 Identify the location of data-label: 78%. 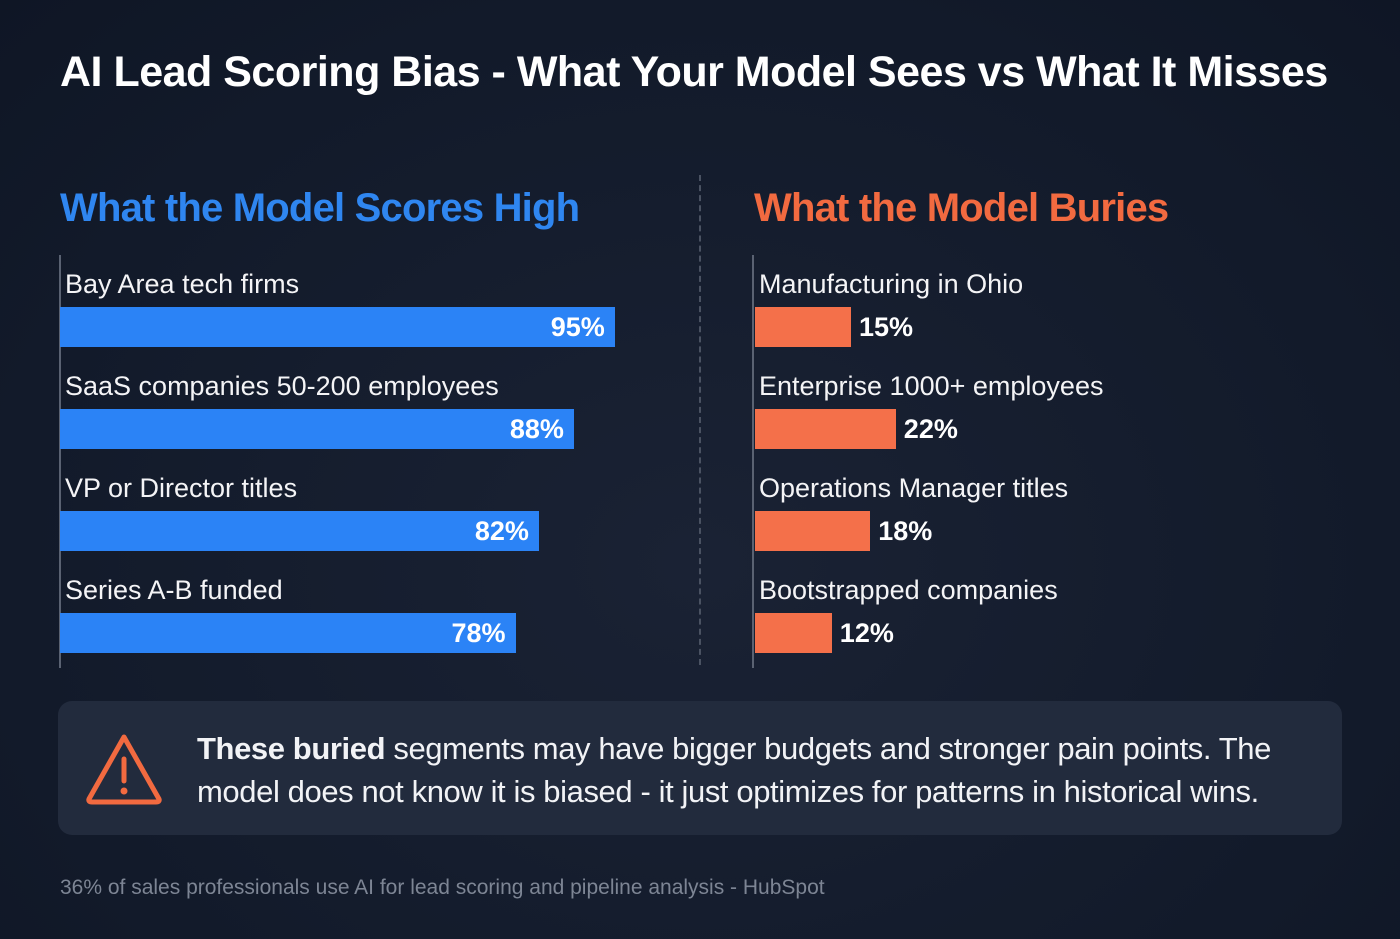
(478, 633).